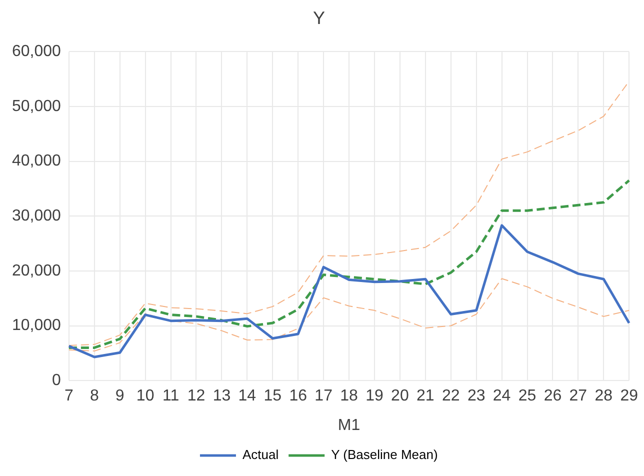  Describe the element at coordinates (578, 396) in the screenshot. I see `x-tick-label: 27` at that location.